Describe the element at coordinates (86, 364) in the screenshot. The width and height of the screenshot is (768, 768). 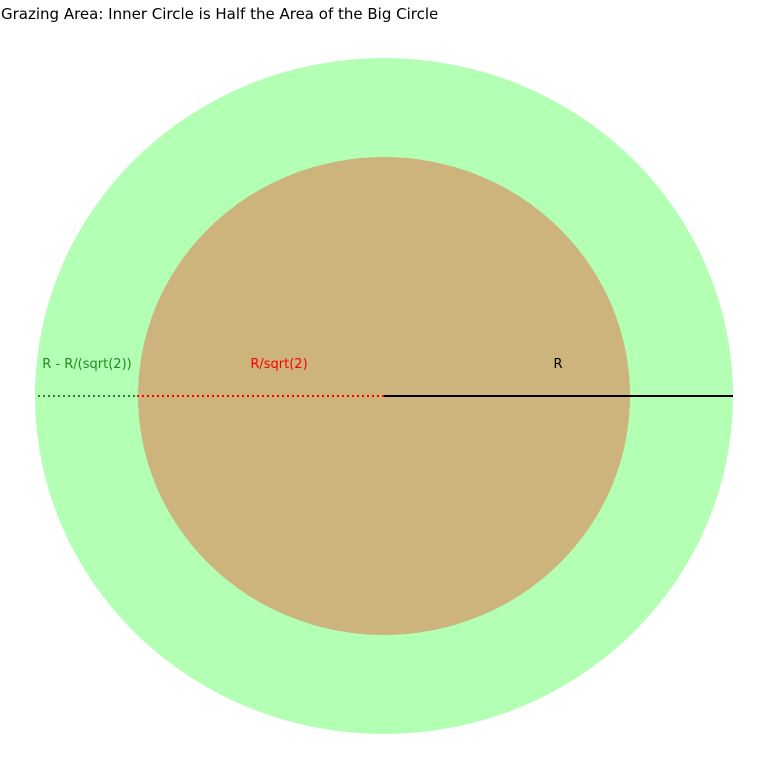
I see `outer-segment-label: R - R/(sqrt(2))` at that location.